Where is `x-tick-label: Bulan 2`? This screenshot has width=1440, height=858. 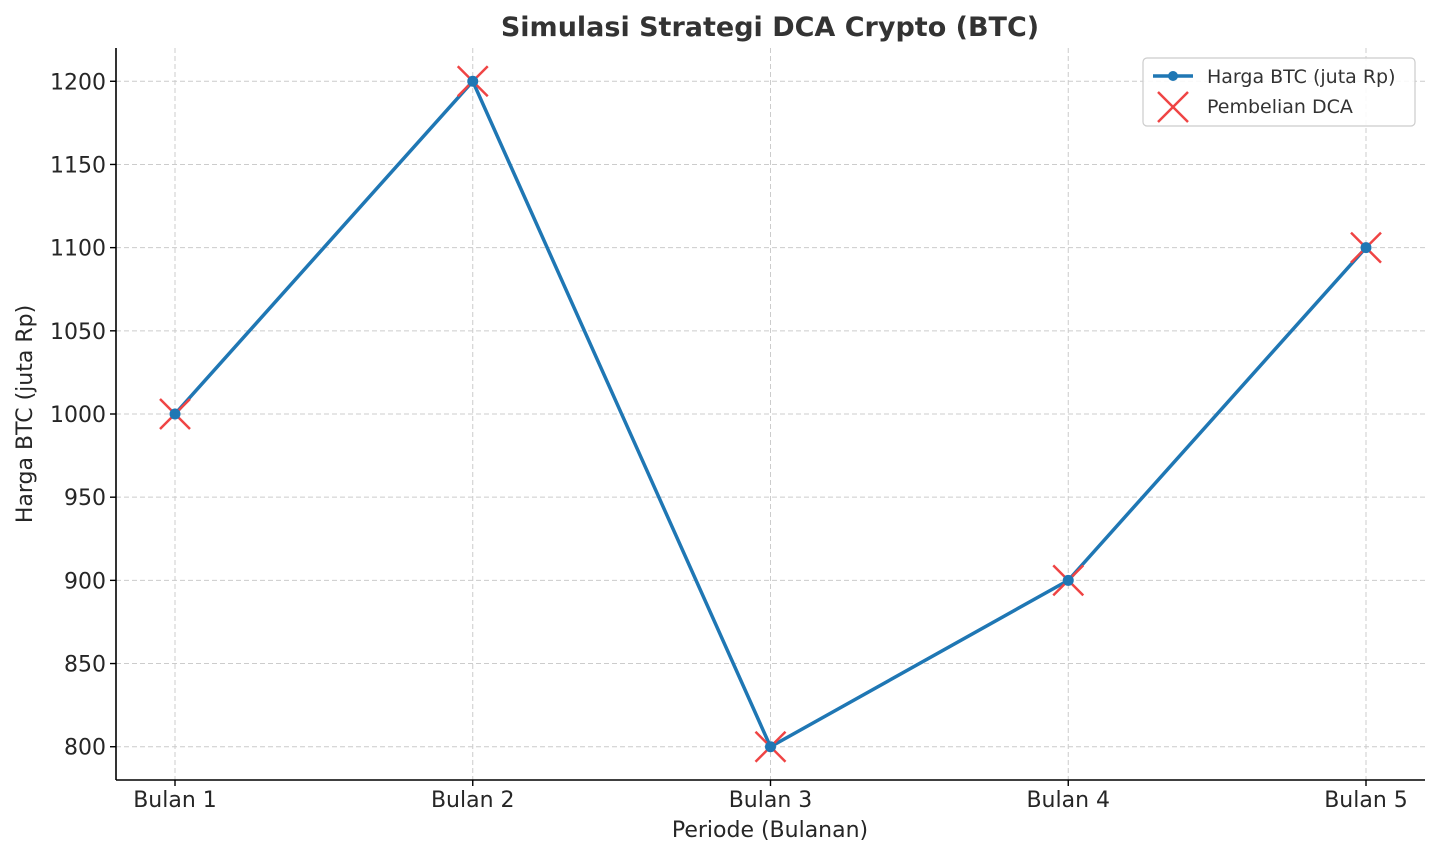 x-tick-label: Bulan 2 is located at coordinates (473, 800).